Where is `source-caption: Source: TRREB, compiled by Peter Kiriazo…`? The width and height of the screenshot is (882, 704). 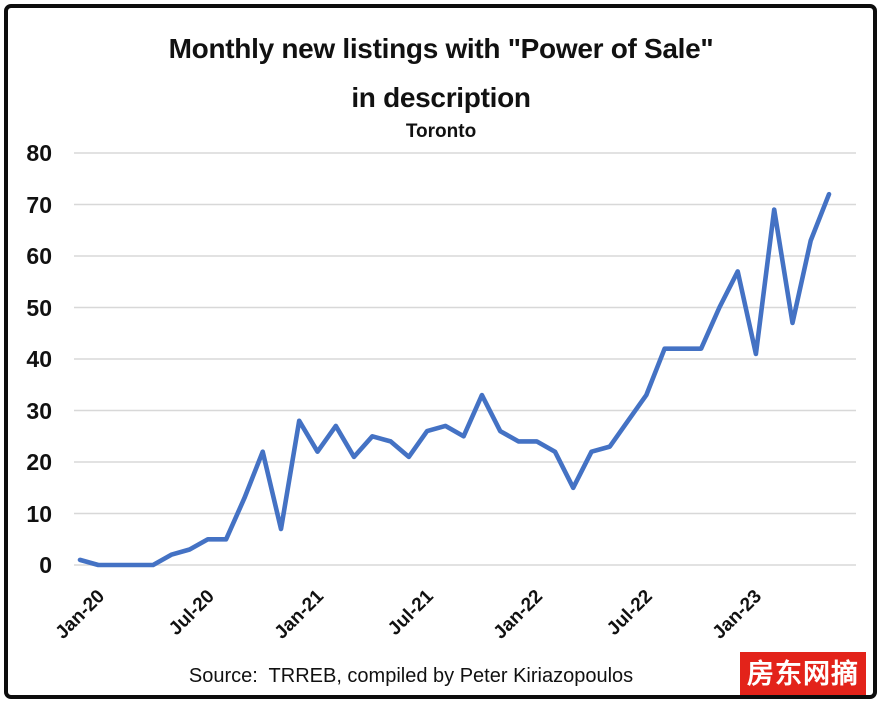 source-caption: Source: TRREB, compiled by Peter Kiriazo… is located at coordinates (411, 676).